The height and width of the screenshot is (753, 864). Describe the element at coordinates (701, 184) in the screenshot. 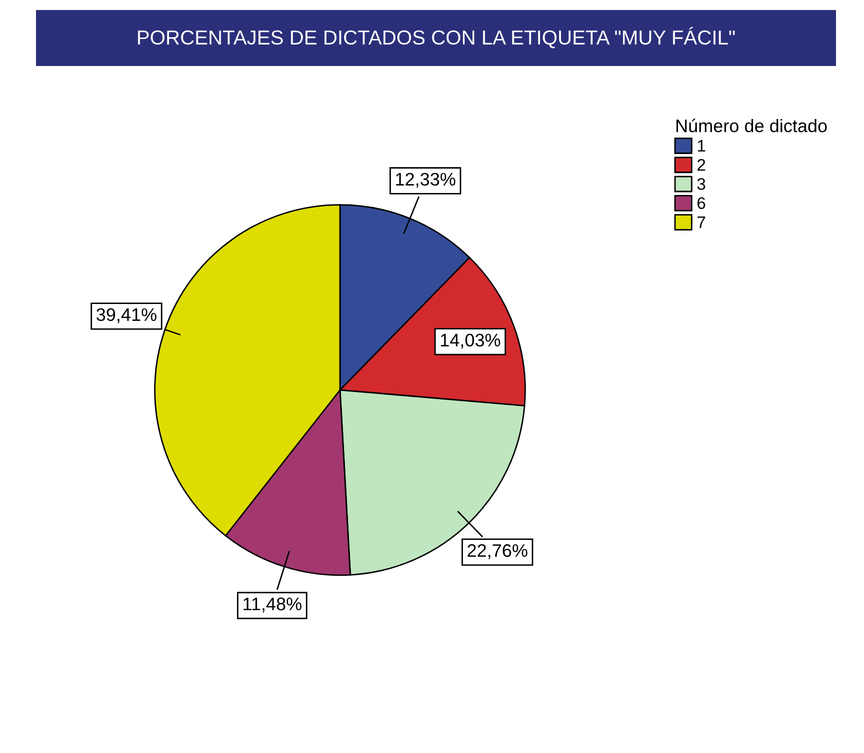

I see `legend-label: 3` at that location.